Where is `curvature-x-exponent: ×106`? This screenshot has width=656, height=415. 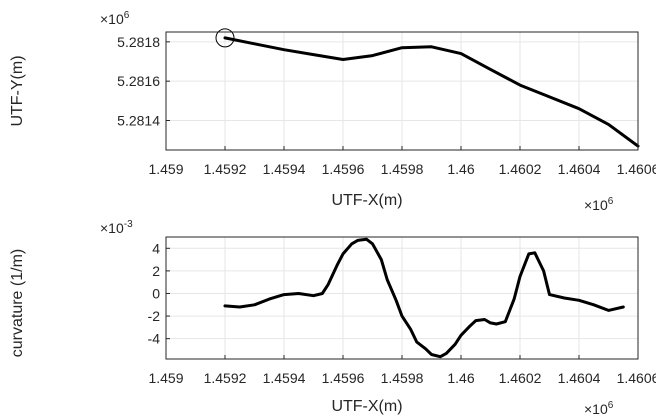
curvature-x-exponent: ×106 is located at coordinates (599, 407).